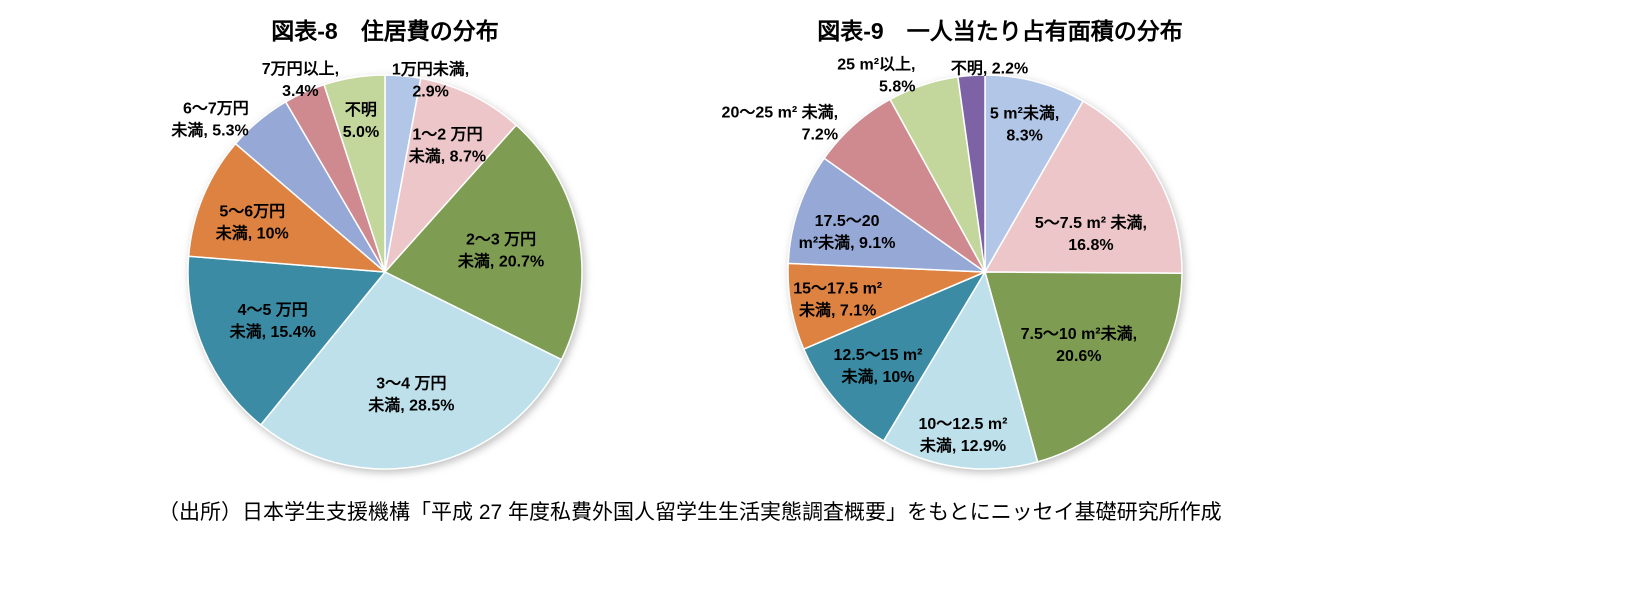  Describe the element at coordinates (209, 120) in the screenshot. I see `pie-slice-label: 6～7万円未満, 5.3%` at that location.